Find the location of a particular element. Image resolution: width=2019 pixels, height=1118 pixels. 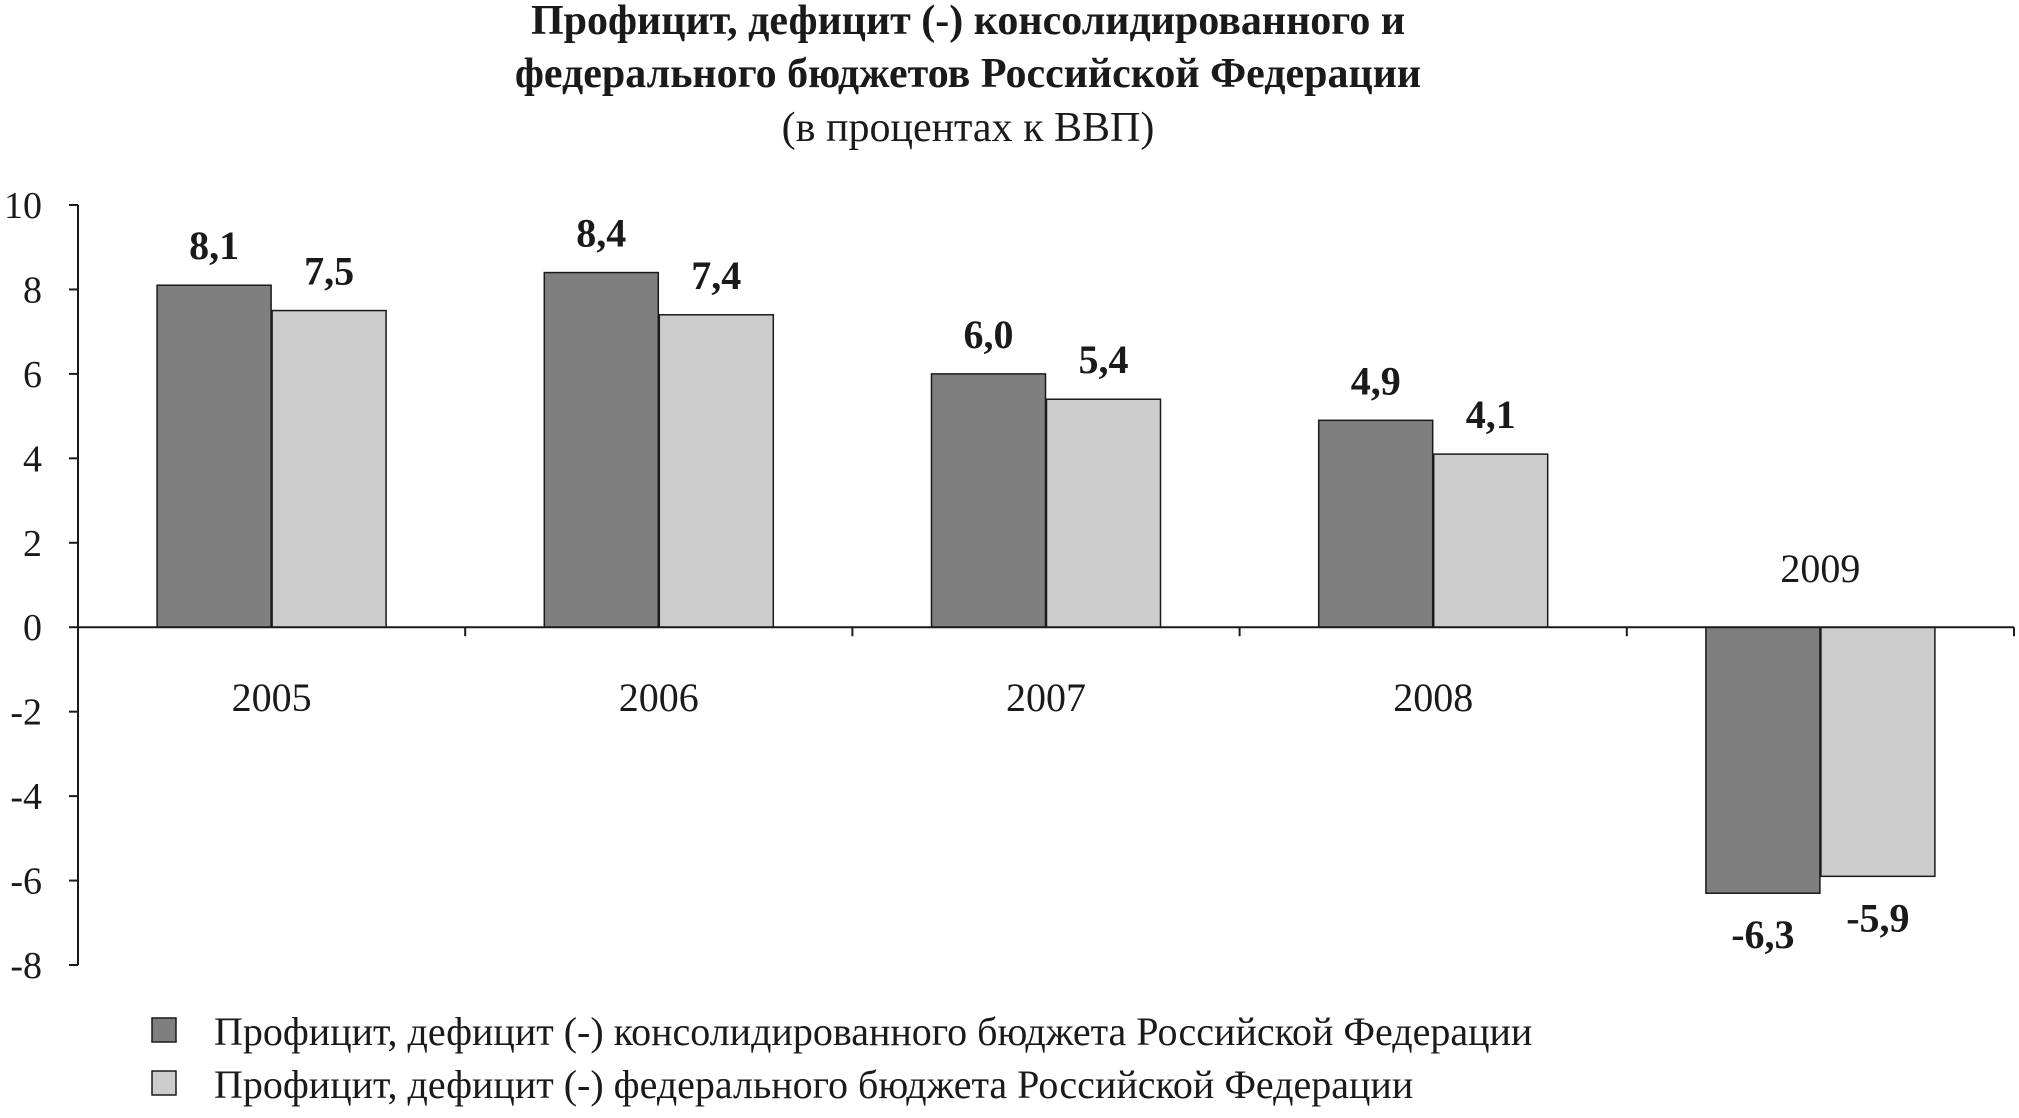

bar-federal-2005 is located at coordinates (329, 468).